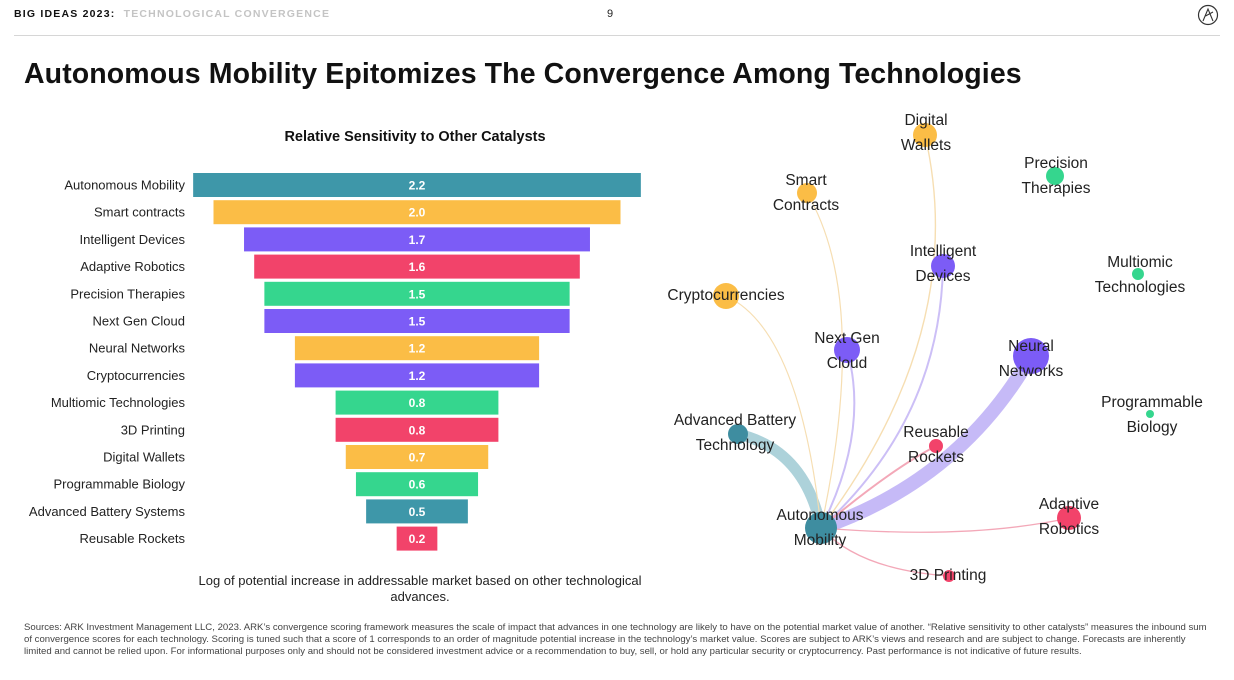  I want to click on node-label-neural: Neural Networks, so click(1031, 359).